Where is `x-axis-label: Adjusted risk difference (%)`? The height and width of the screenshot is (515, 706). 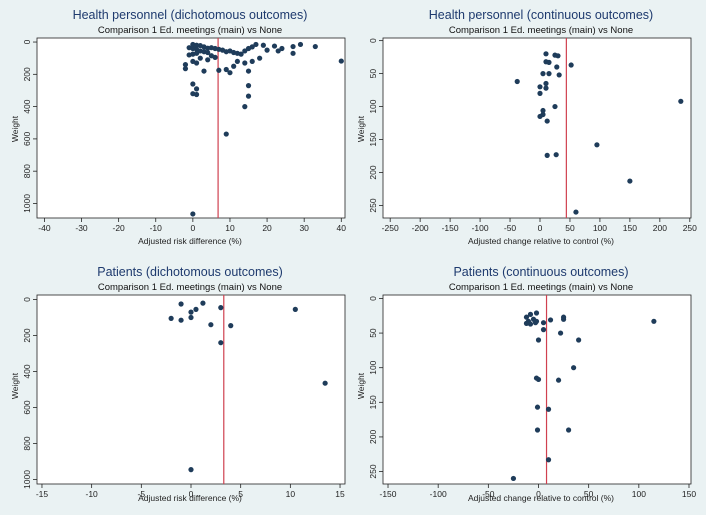
x-axis-label: Adjusted risk difference (%) is located at coordinates (190, 498).